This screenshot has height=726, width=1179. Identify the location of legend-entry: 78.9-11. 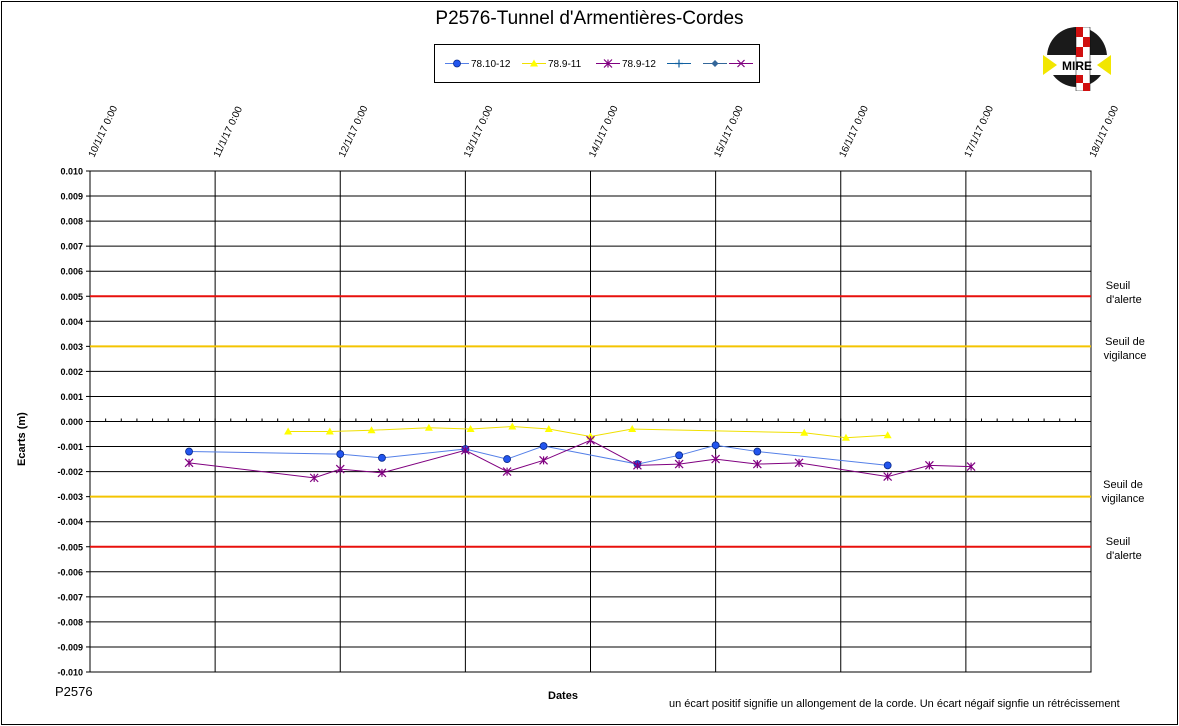
(552, 64).